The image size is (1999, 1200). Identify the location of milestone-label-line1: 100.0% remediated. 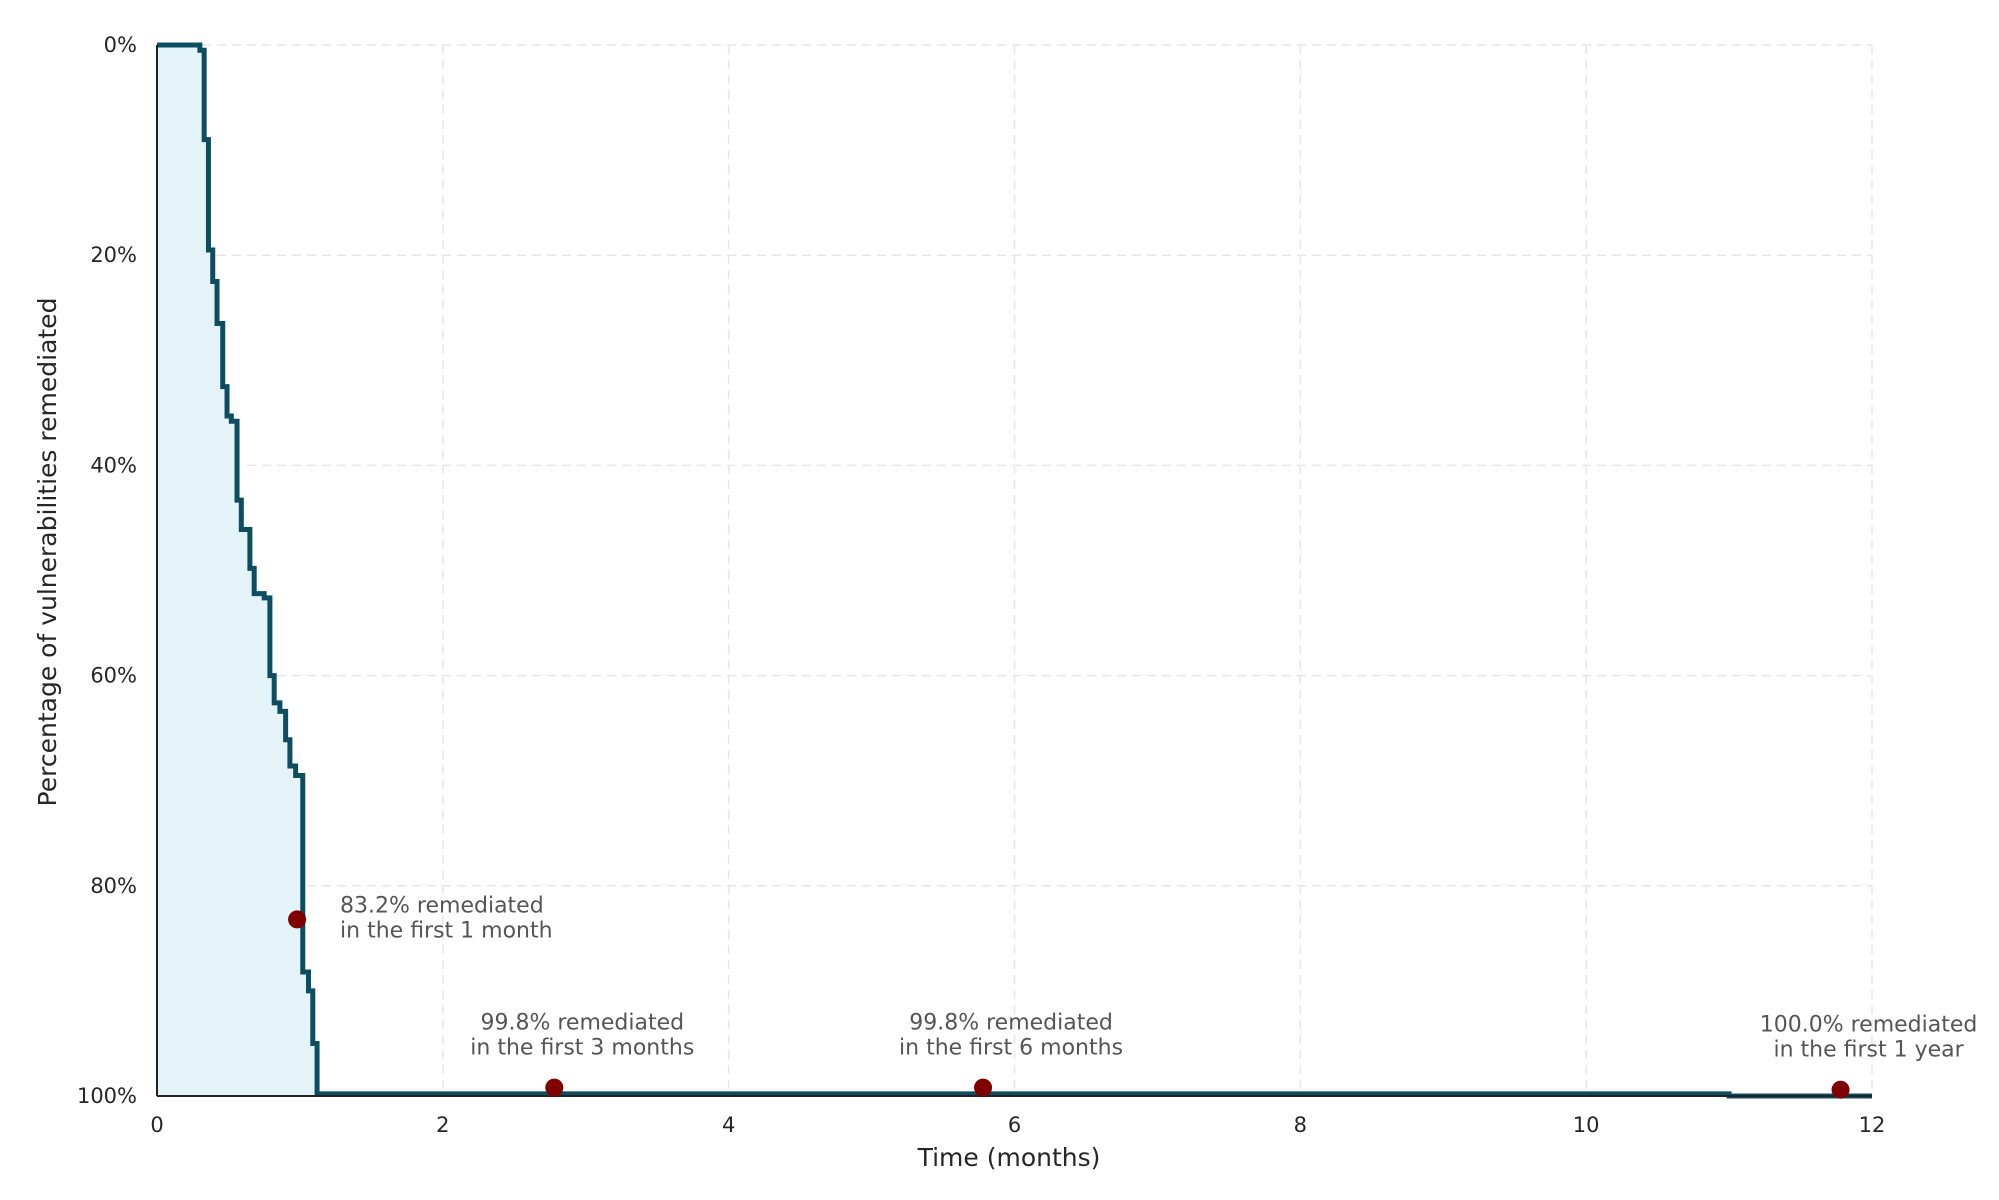
(1869, 1025).